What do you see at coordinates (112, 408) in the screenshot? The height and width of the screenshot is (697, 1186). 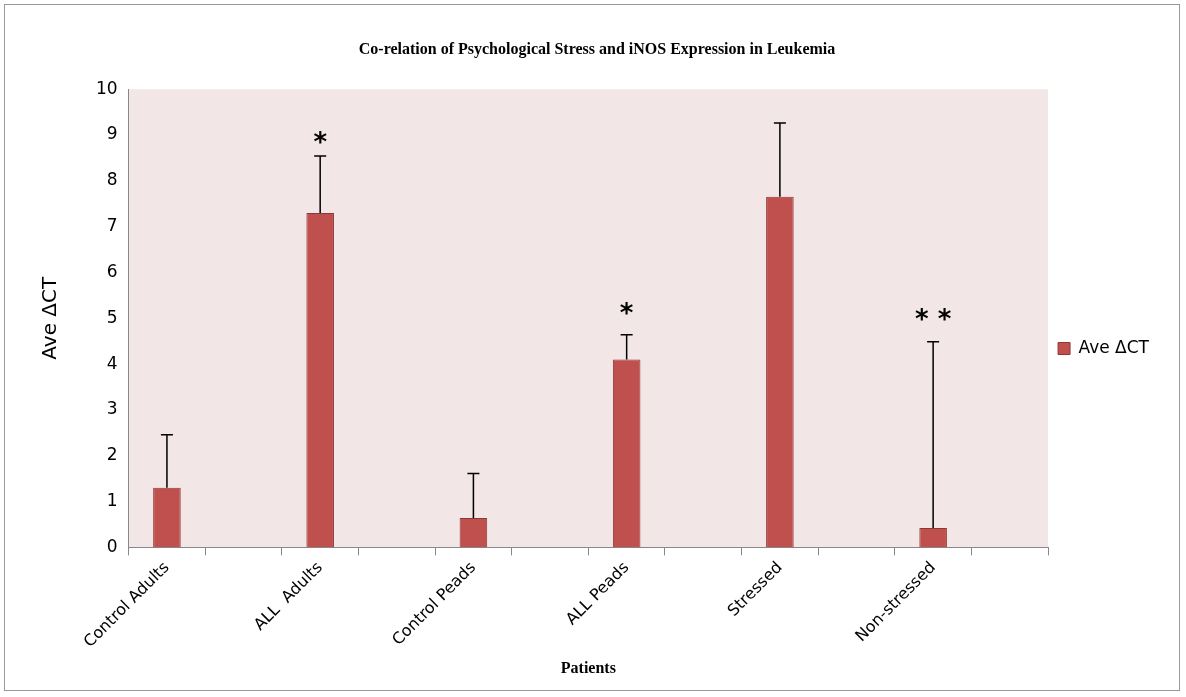 I see `y-tick-label: 3` at bounding box center [112, 408].